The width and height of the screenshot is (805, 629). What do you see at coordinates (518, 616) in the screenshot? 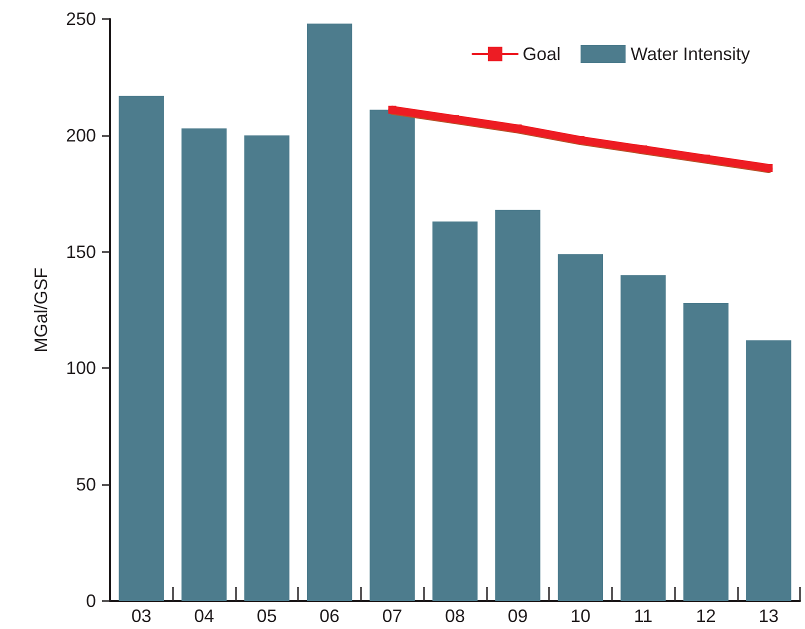
I see `x-tick-label: 09` at bounding box center [518, 616].